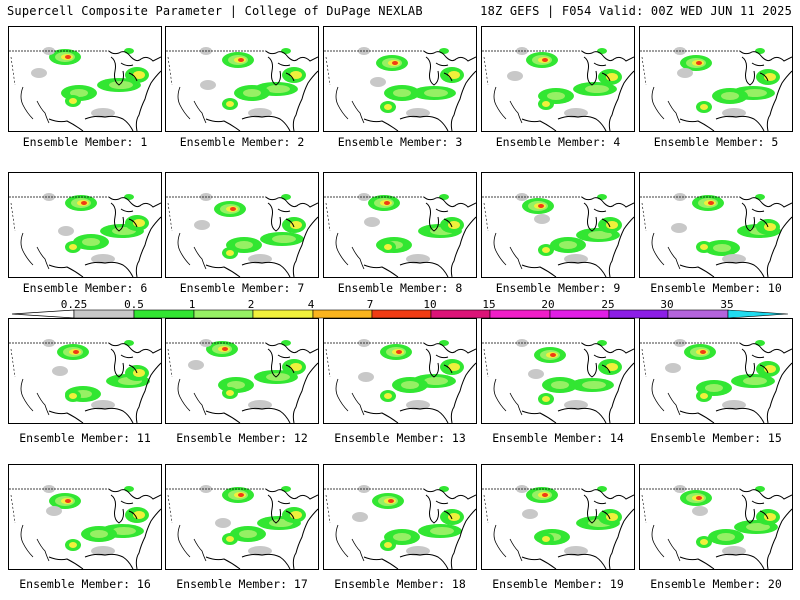  What do you see at coordinates (43, 314) in the screenshot?
I see `colorbar-left-triangle` at bounding box center [43, 314].